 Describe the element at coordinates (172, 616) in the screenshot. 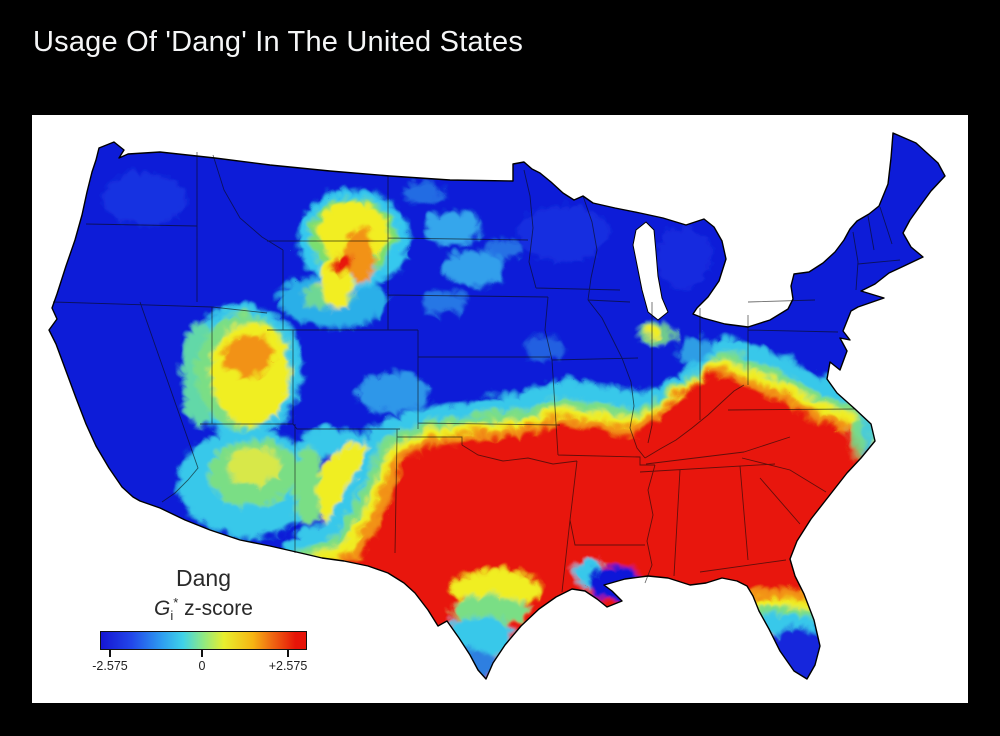

I see `metric-subscript: i` at that location.